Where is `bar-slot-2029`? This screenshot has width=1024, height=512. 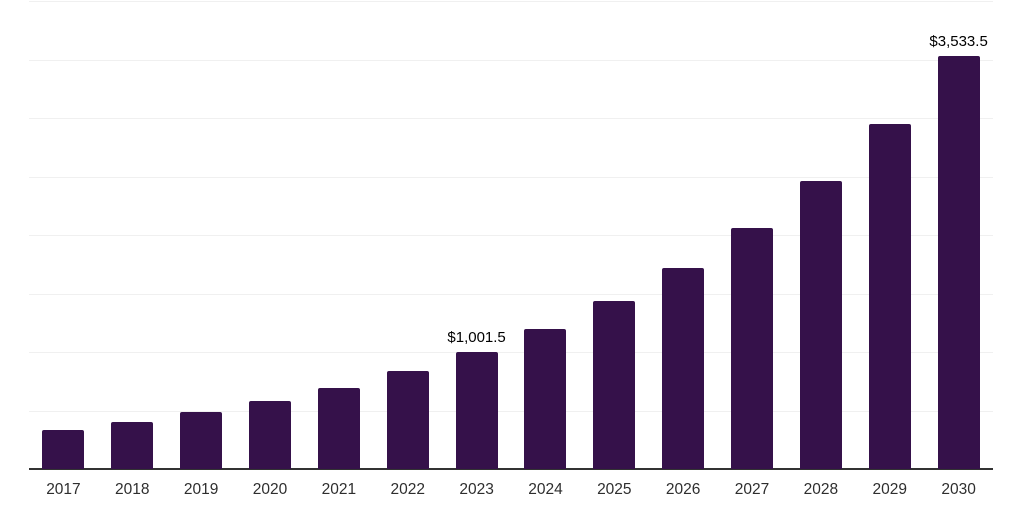
bar-slot-2029 is located at coordinates (889, 234).